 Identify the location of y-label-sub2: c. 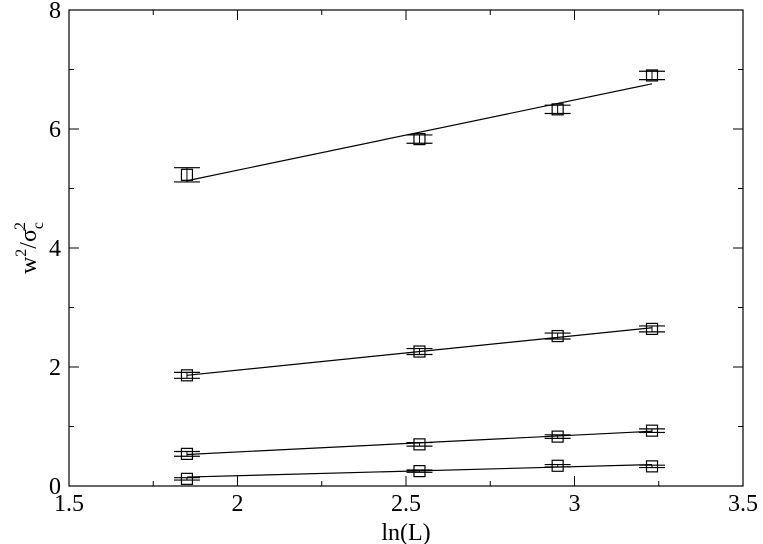
(38, 225).